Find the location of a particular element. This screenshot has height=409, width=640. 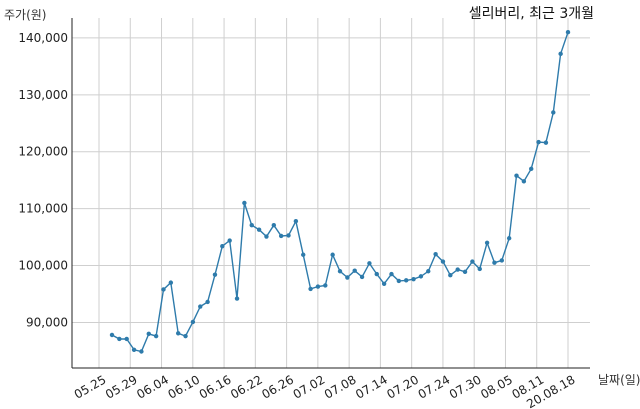

x-tick-label: 06.10 is located at coordinates (184, 386).